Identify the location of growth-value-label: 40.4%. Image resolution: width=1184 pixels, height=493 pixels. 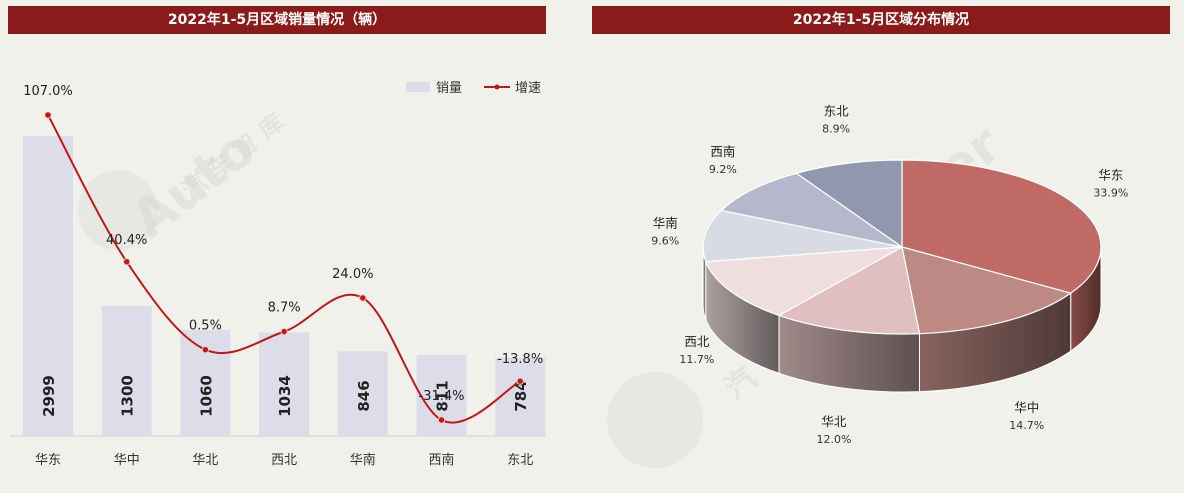
(126, 240).